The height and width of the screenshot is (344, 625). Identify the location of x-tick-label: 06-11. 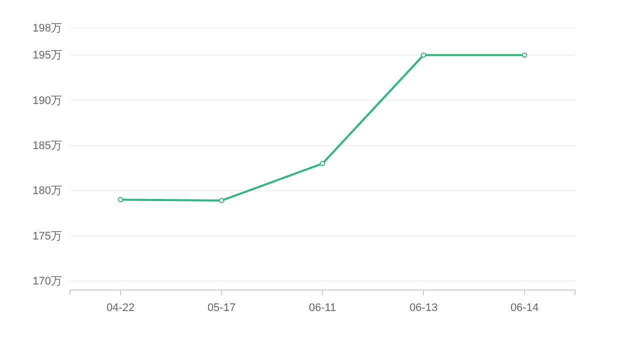
(322, 308).